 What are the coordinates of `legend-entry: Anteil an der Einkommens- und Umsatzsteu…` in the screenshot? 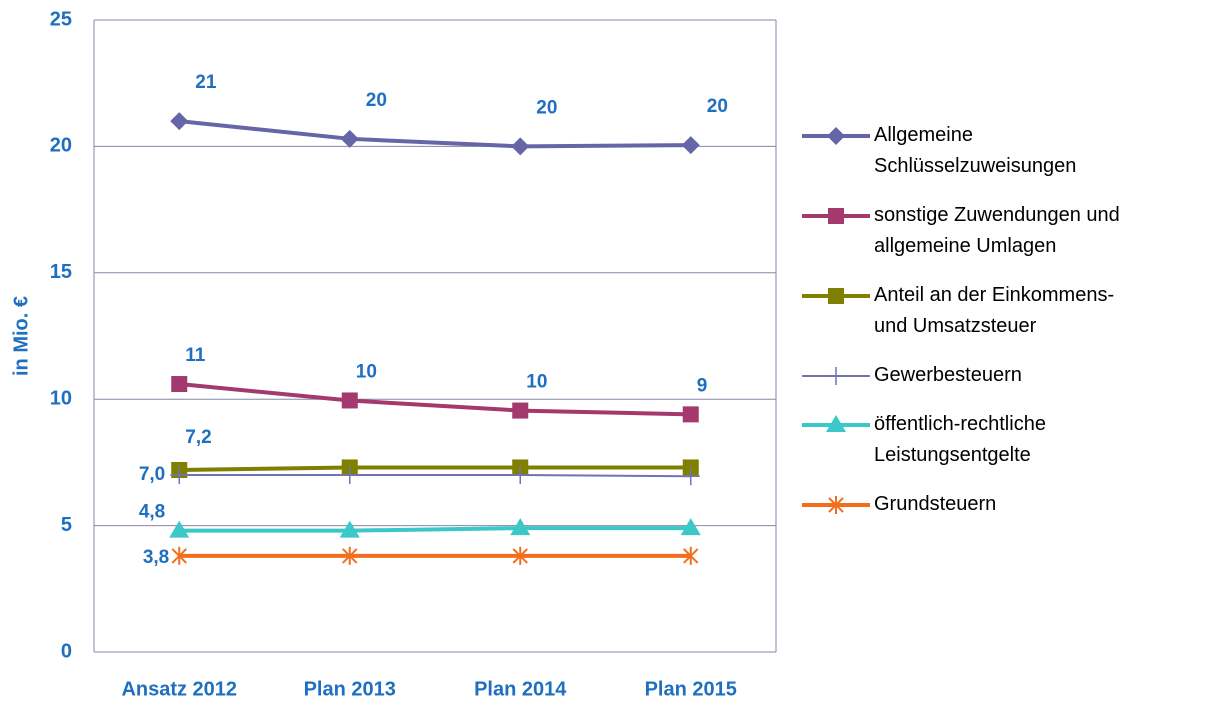 It's located at (1000, 311).